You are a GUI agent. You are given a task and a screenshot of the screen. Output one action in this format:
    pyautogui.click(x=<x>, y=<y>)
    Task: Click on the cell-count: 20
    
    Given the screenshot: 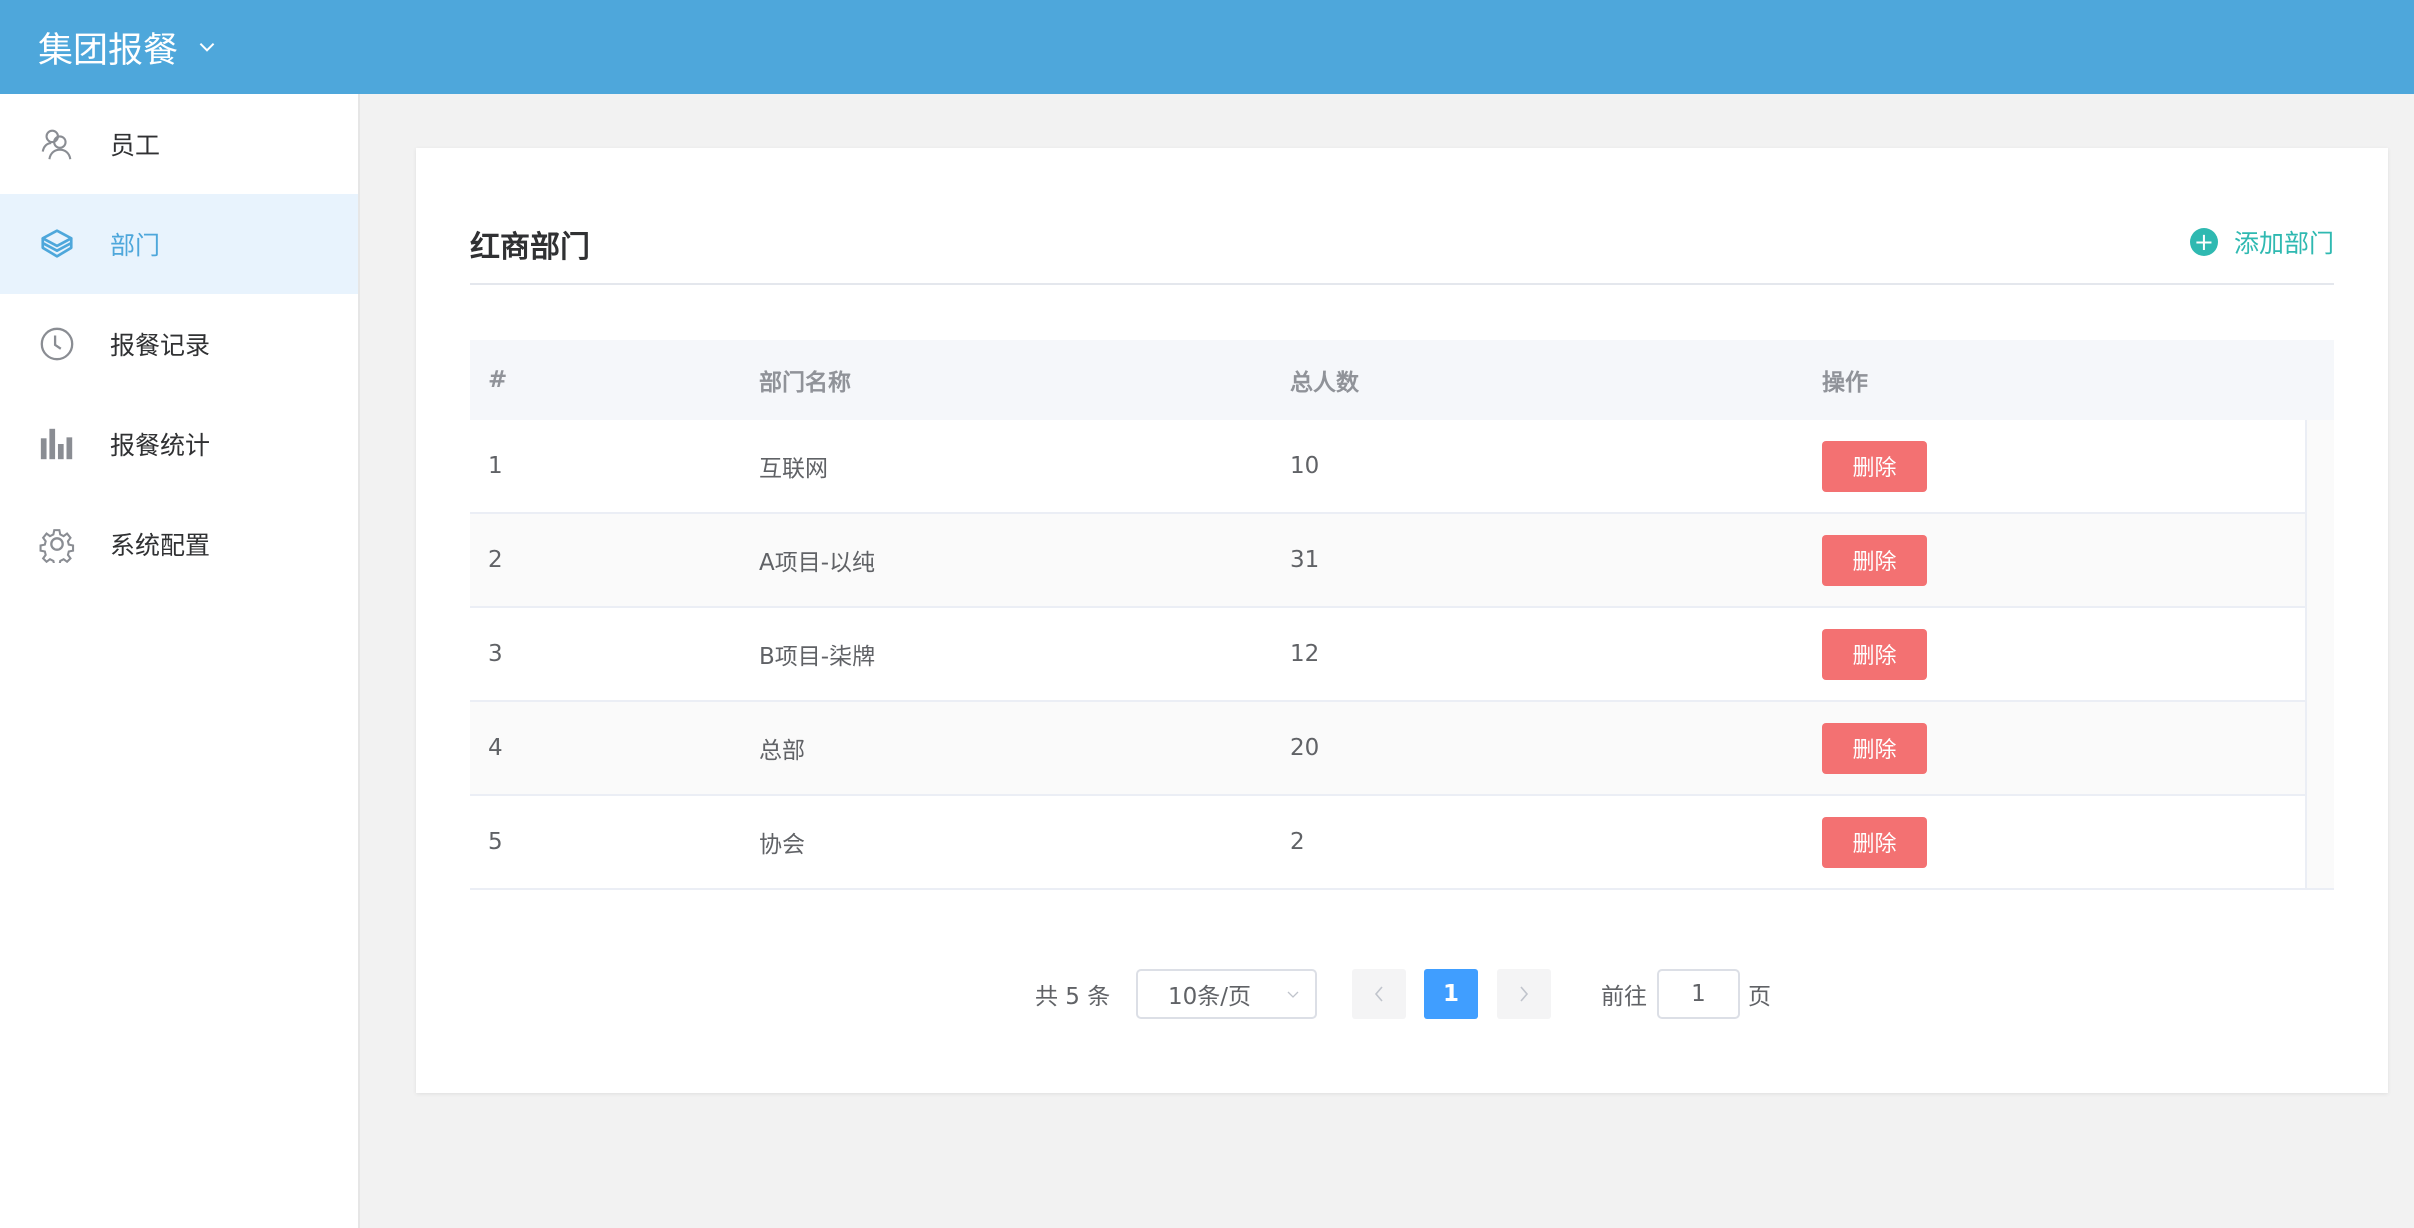 What is the action you would take?
    pyautogui.click(x=1305, y=748)
    